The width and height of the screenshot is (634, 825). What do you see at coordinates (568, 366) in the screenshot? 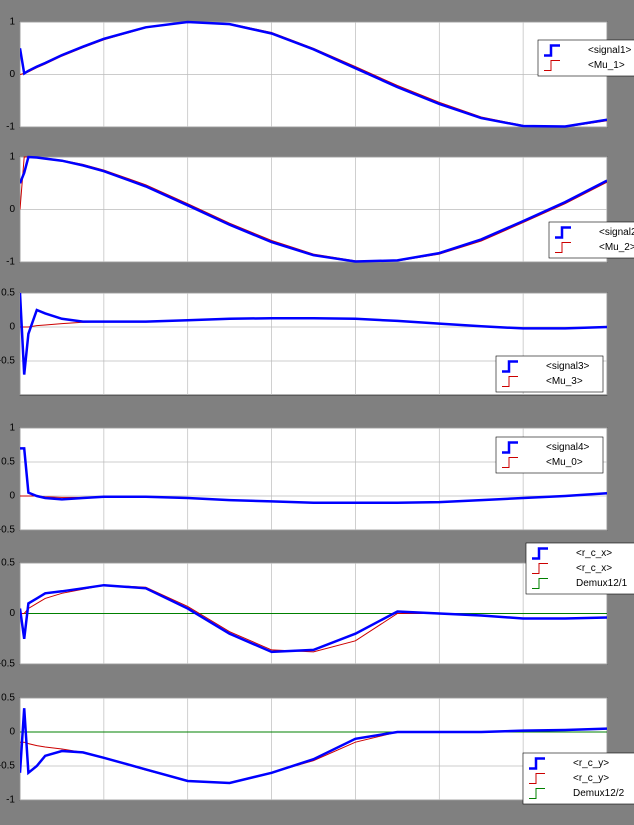
I see `legend-label: <signal3>` at bounding box center [568, 366].